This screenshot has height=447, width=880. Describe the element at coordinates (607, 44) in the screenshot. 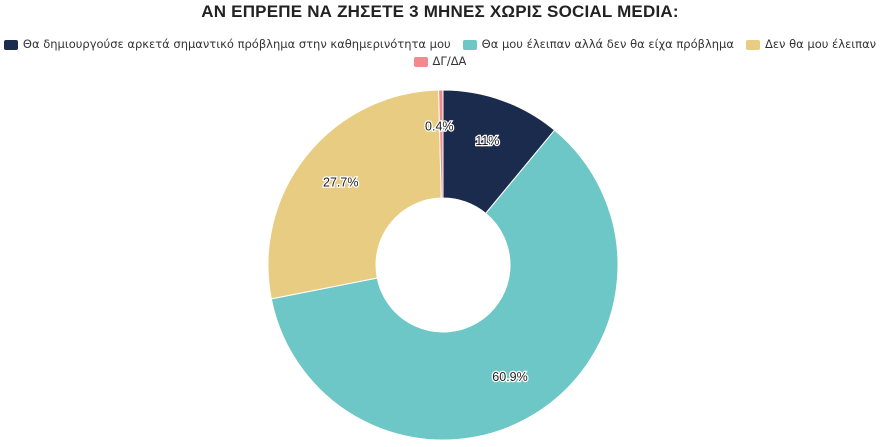

I see `legend-label: Θα μου έλειπαν αλλά δεν θα είχα πρόβλημα` at that location.